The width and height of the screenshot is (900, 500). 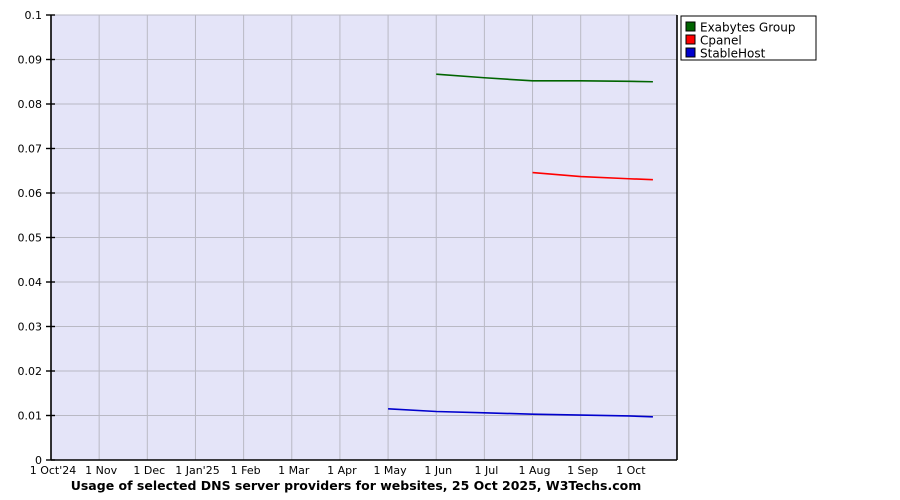 I want to click on y-axis-tick-label: 0.03, so click(x=30, y=327).